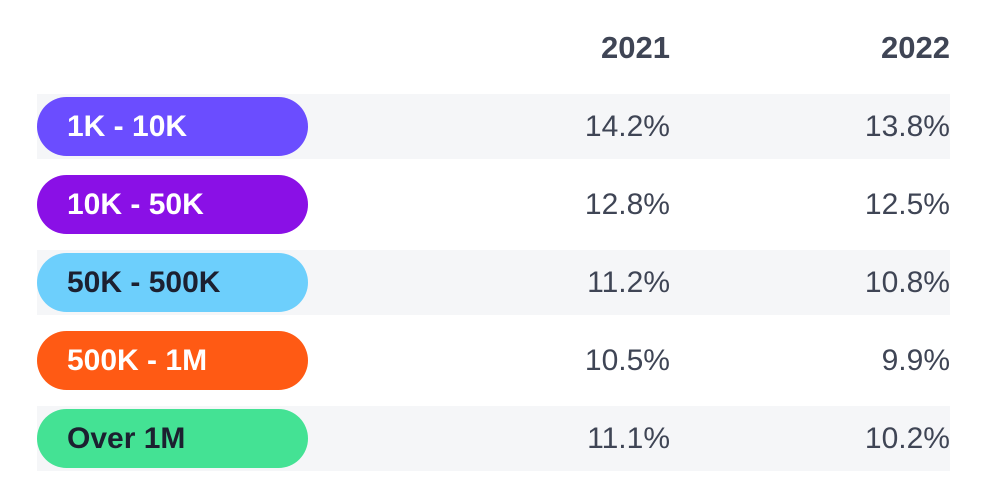 Image resolution: width=1000 pixels, height=484 pixels. What do you see at coordinates (493, 282) in the screenshot?
I see `table-row: 50K - 500K 11.2% 10.8%` at bounding box center [493, 282].